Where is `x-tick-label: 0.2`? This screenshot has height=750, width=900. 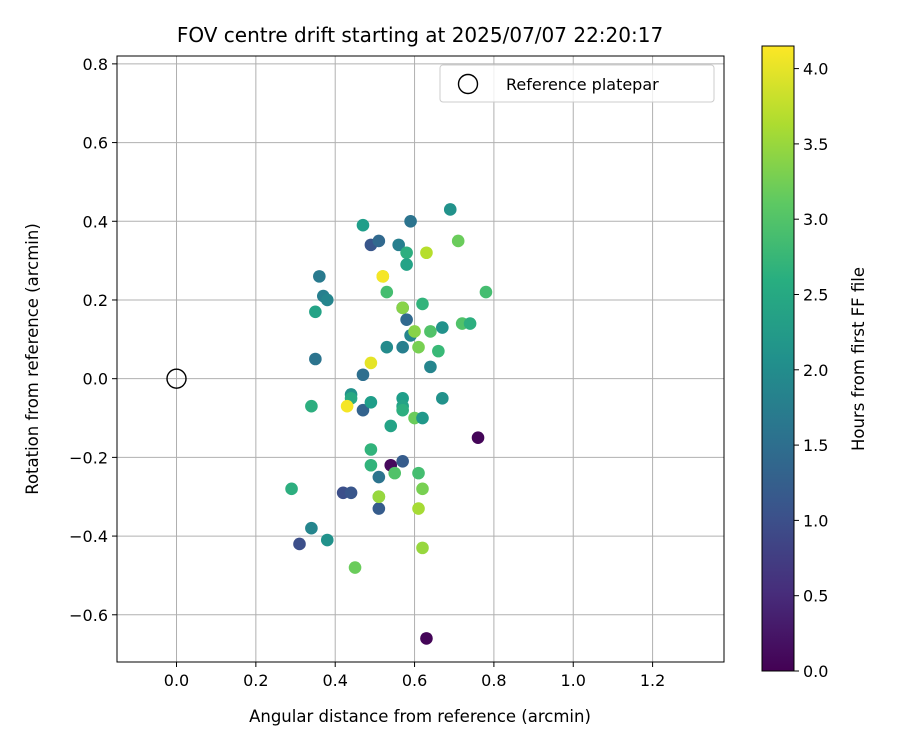
x-tick-label: 0.2 is located at coordinates (255, 680).